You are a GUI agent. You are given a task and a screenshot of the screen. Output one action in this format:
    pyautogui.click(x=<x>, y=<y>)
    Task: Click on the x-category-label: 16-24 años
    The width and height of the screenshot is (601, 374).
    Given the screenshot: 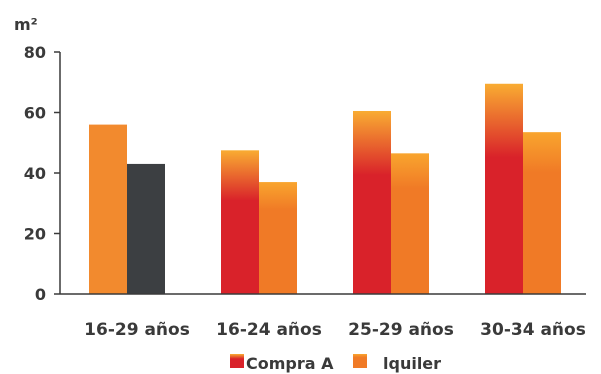 What is the action you would take?
    pyautogui.click(x=269, y=330)
    